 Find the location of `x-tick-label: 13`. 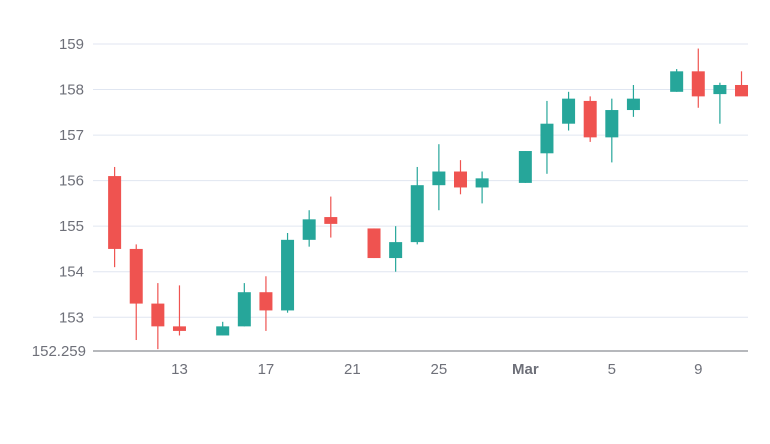

x-tick-label: 13 is located at coordinates (179, 369).